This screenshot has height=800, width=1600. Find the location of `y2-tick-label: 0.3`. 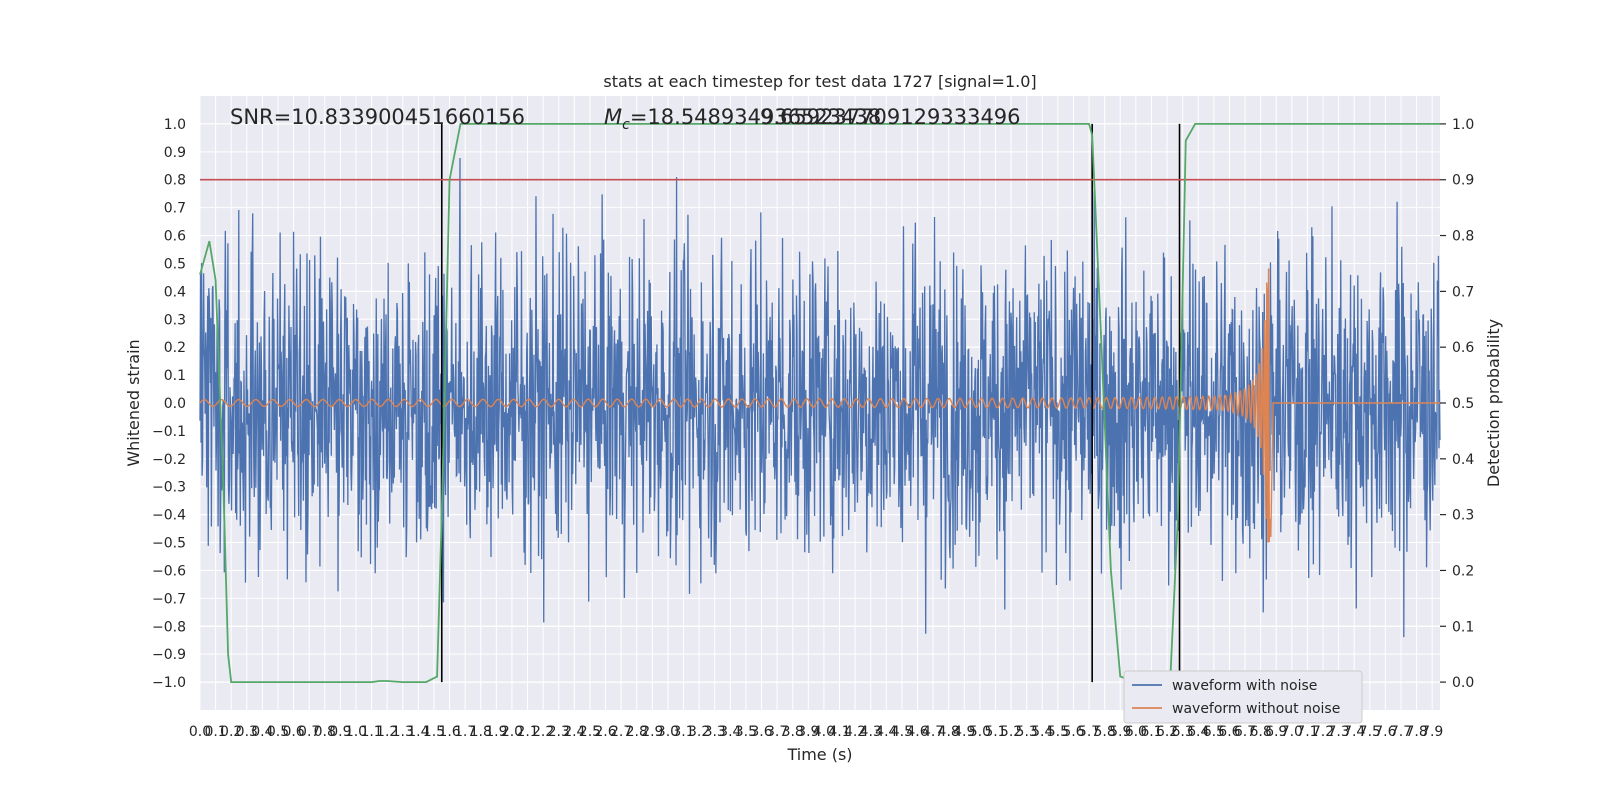

y2-tick-label: 0.3 is located at coordinates (1463, 516).